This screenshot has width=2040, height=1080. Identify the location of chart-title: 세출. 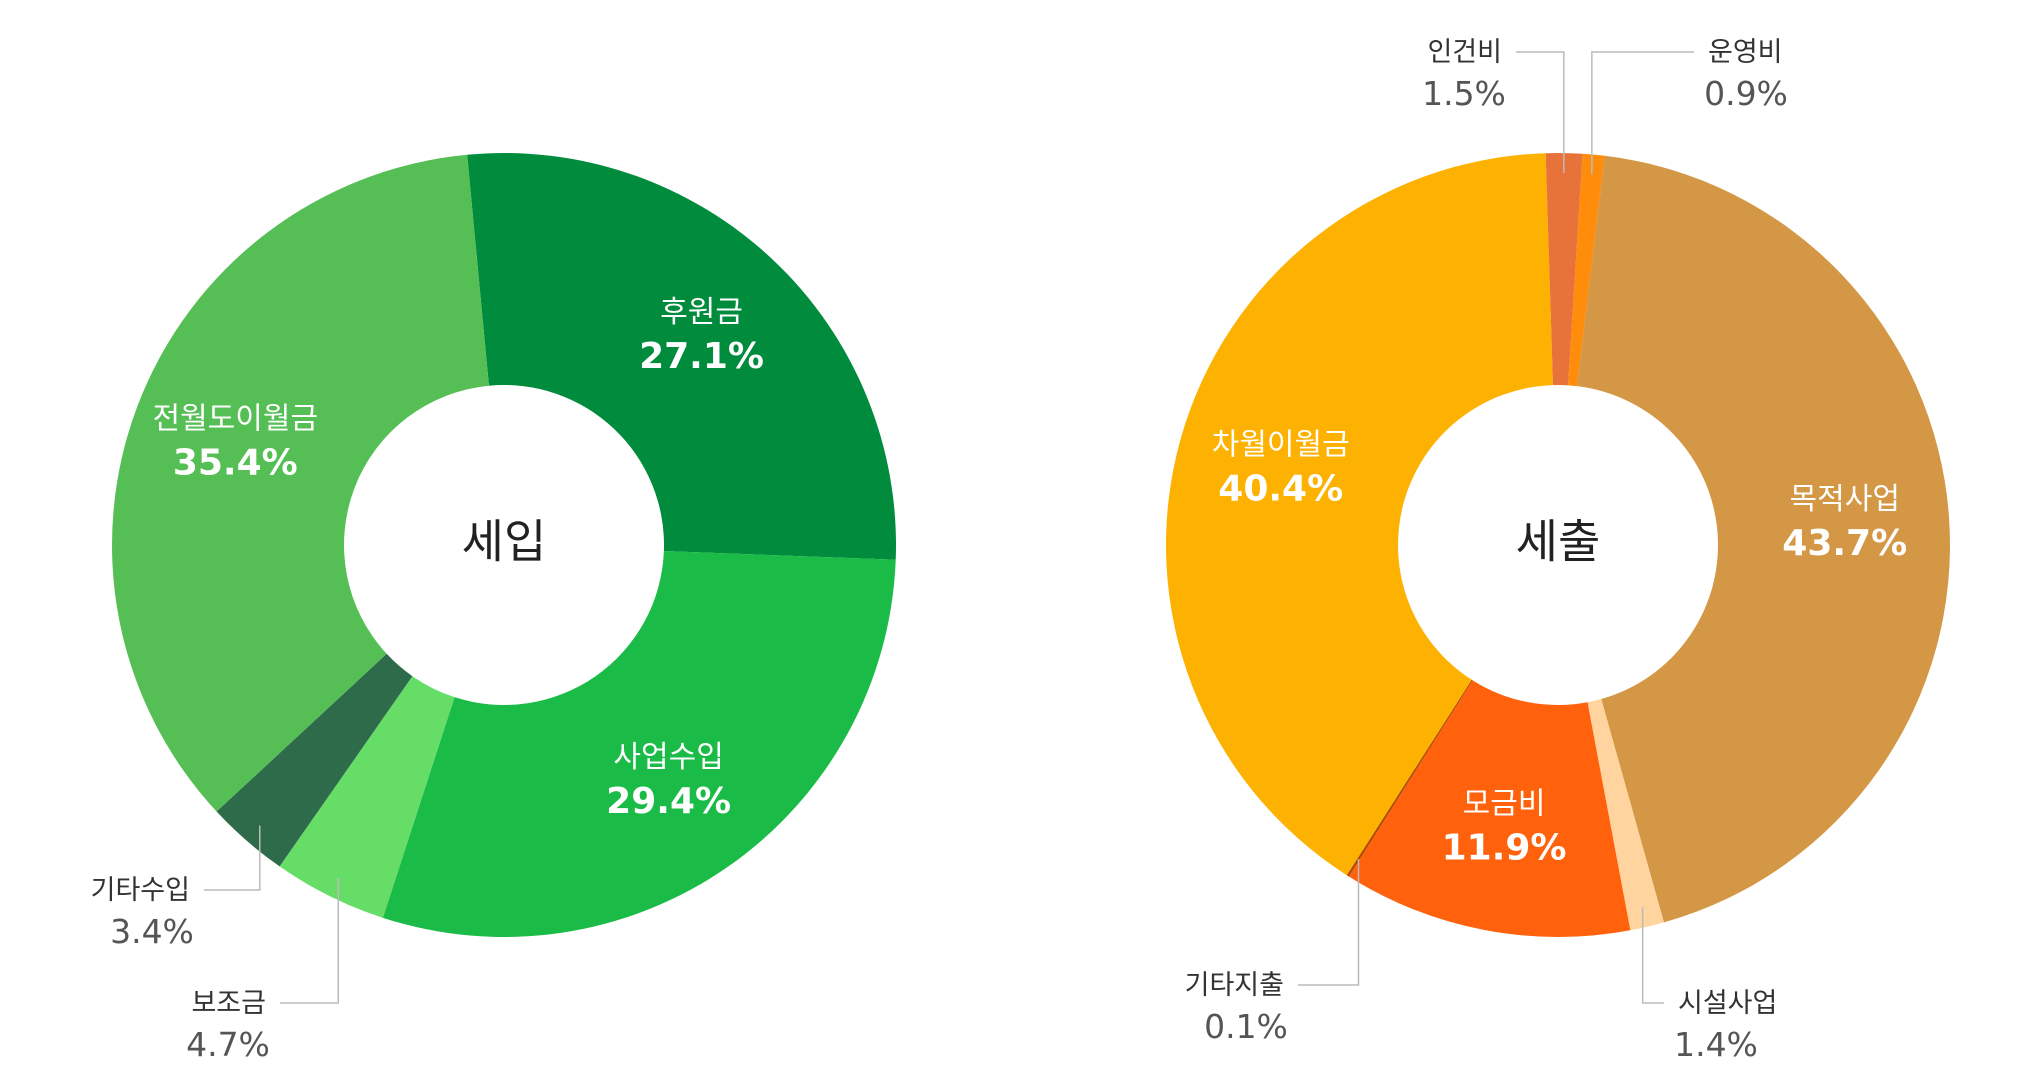
(1558, 542).